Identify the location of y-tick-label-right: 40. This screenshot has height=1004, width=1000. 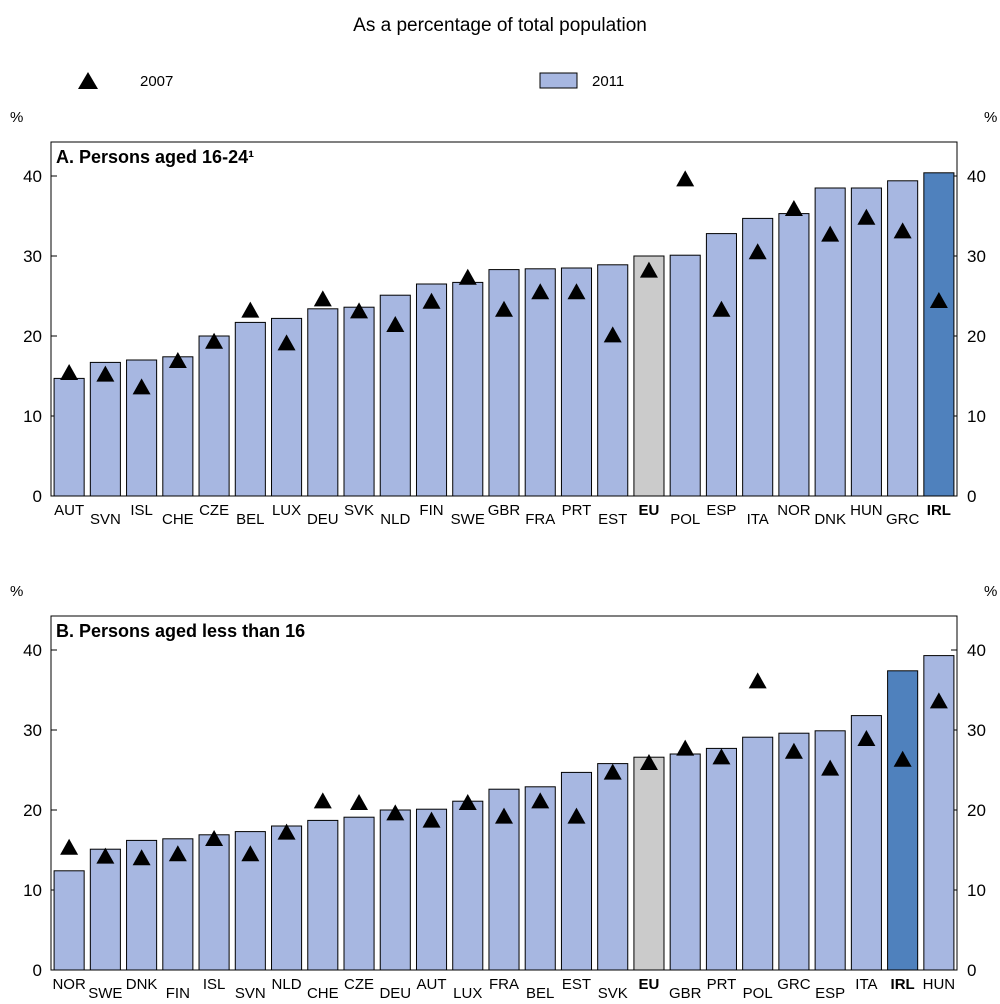
(976, 176).